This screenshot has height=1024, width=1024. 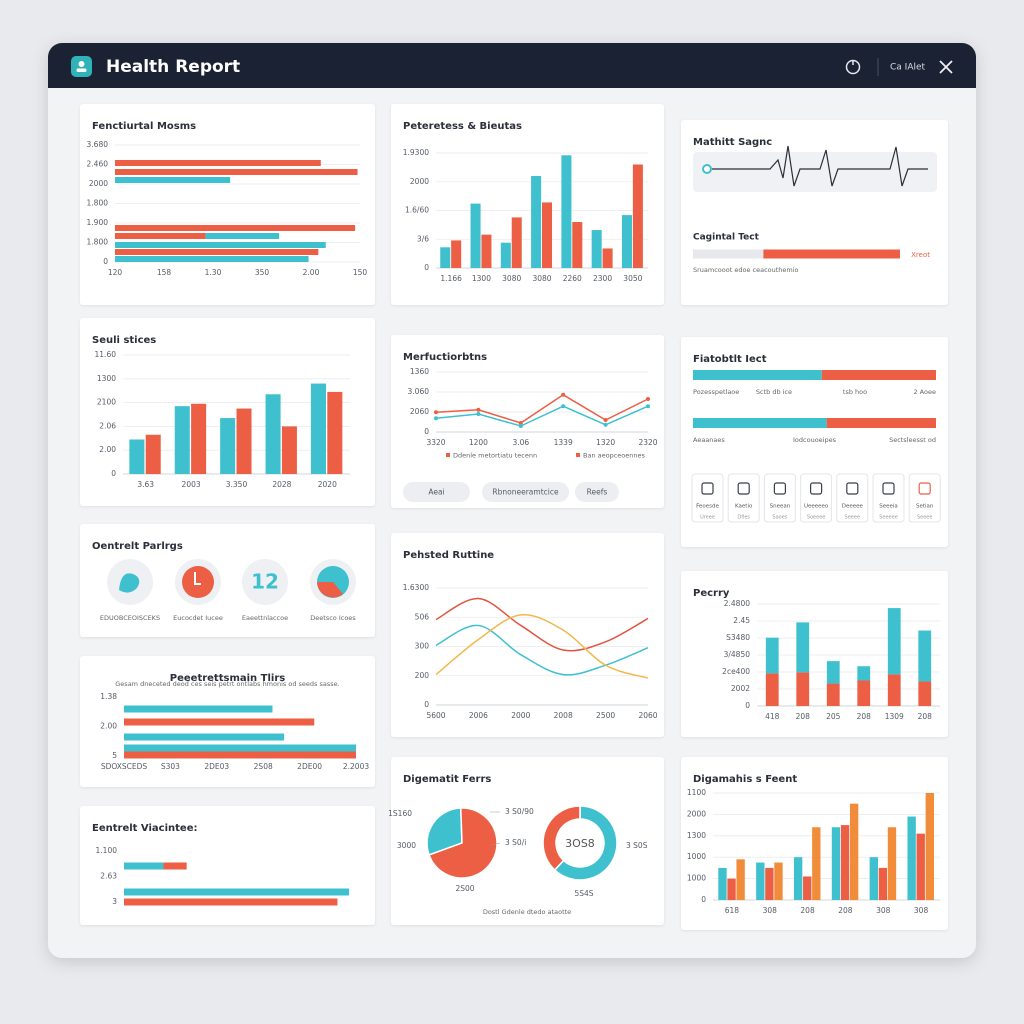 I want to click on bar-caption: 2 Aoee, so click(x=924, y=392).